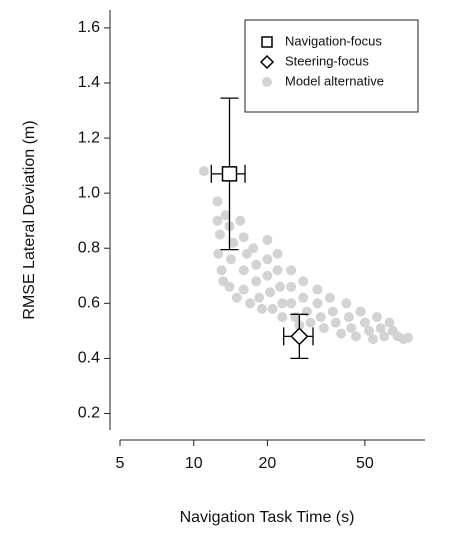 The image size is (474, 556). What do you see at coordinates (89, 192) in the screenshot?
I see `y-tick-label: 1.0` at bounding box center [89, 192].